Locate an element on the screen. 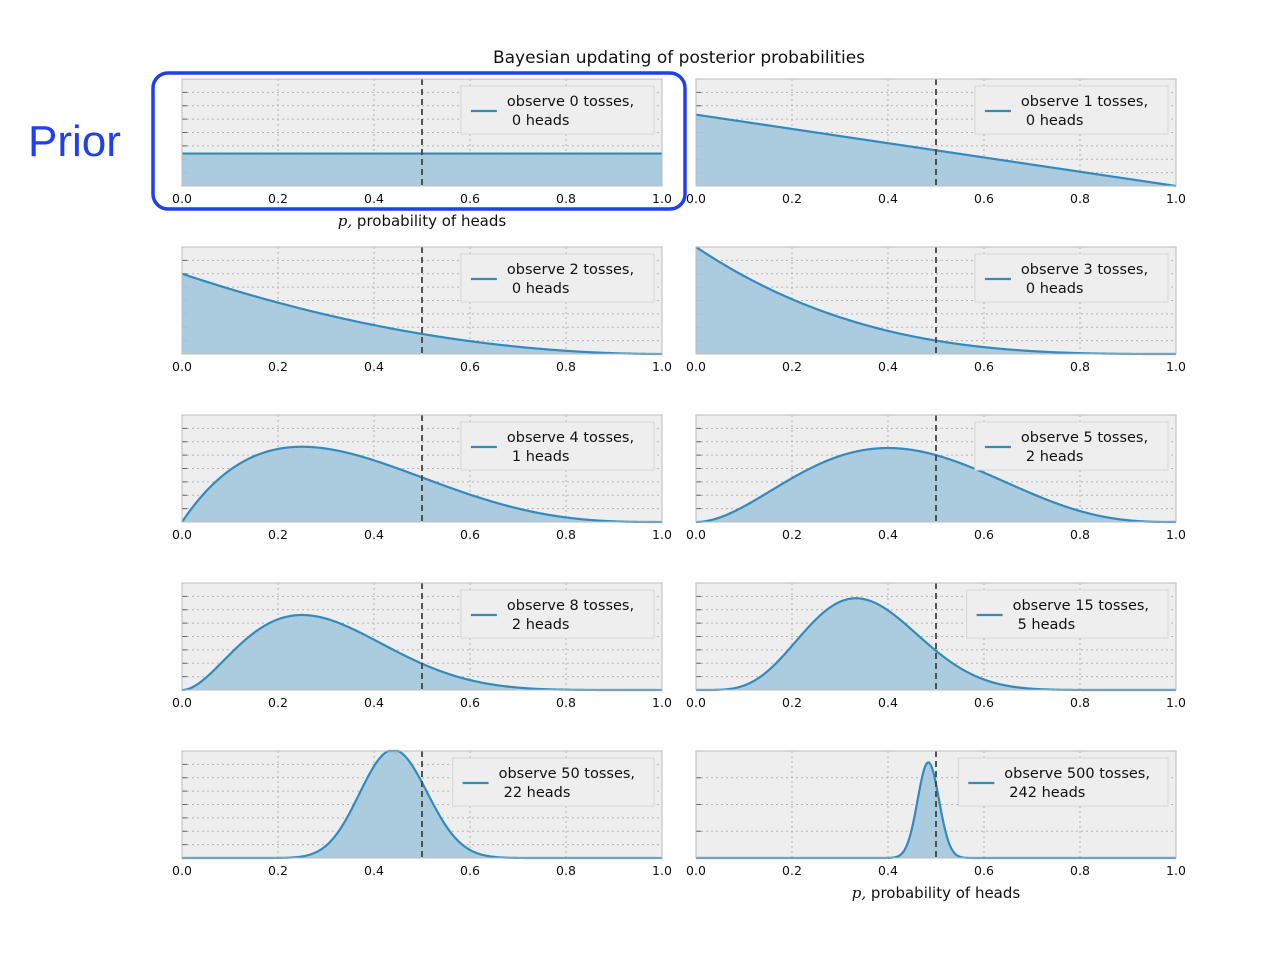 This screenshot has width=1282, height=954. legend: observe 0 tosses, 0 heads is located at coordinates (557, 110).